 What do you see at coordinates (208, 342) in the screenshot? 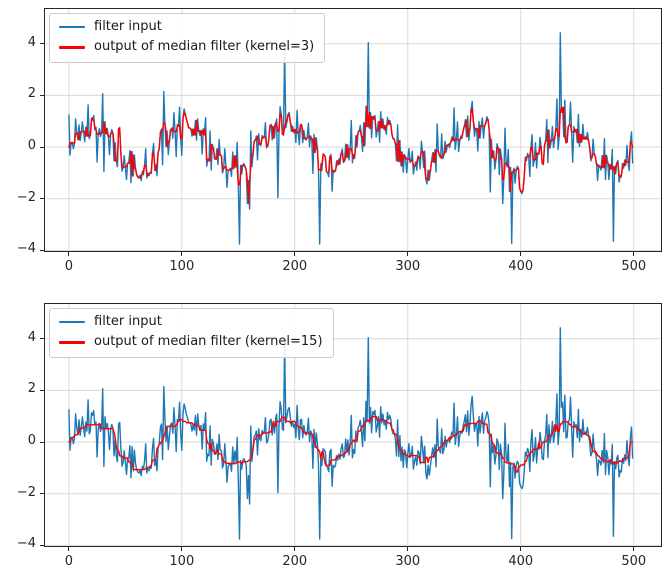
I see `legend-label-output: output of median filter (kernel=15)` at bounding box center [208, 342].